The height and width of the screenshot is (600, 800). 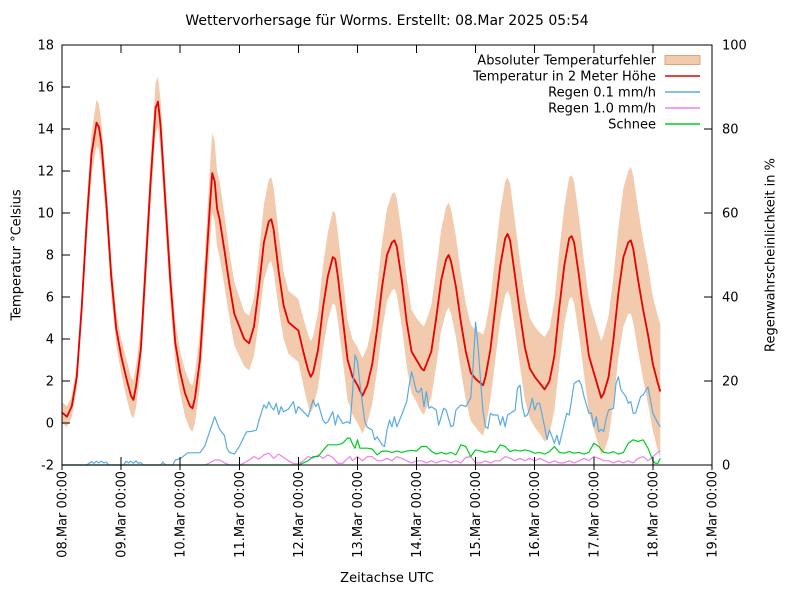 I want to click on y-left-tick-label: 2, so click(x=50, y=382).